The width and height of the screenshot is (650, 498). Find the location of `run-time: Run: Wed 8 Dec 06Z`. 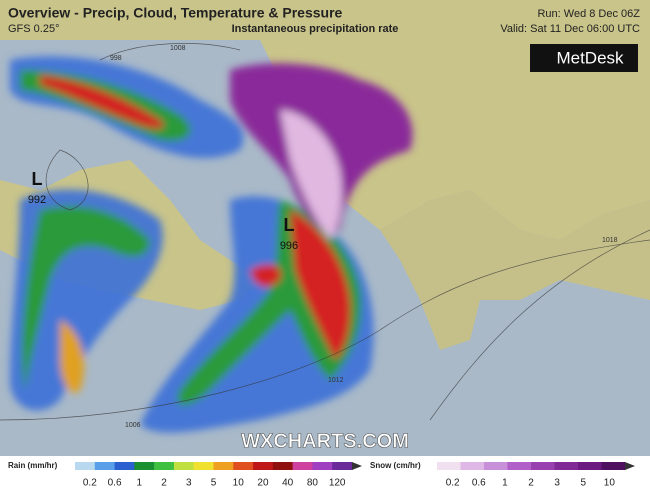

run-time: Run: Wed 8 Dec 06Z is located at coordinates (588, 14).